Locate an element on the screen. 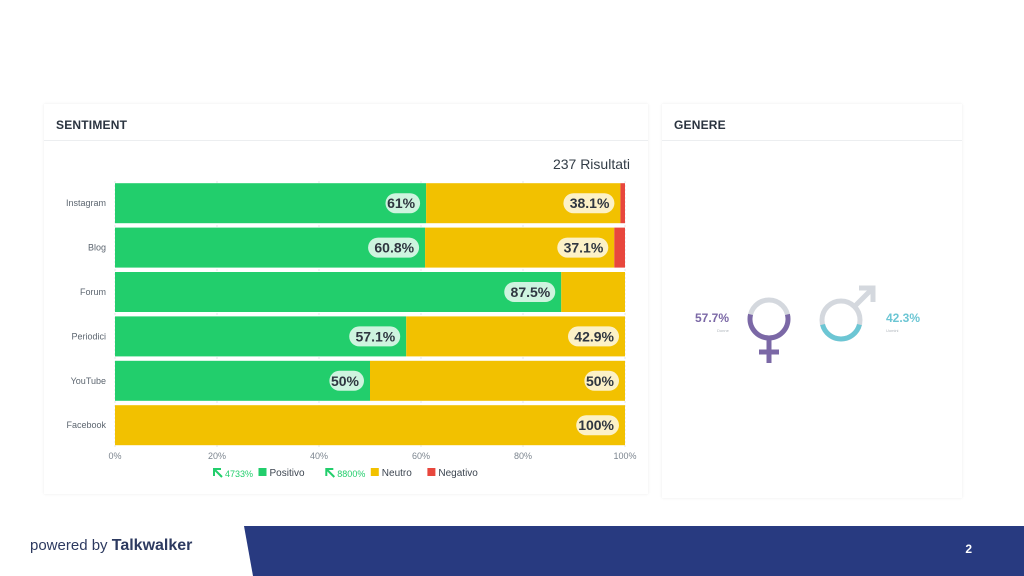 The image size is (1024, 576). x-tick-label: 100% is located at coordinates (624, 456).